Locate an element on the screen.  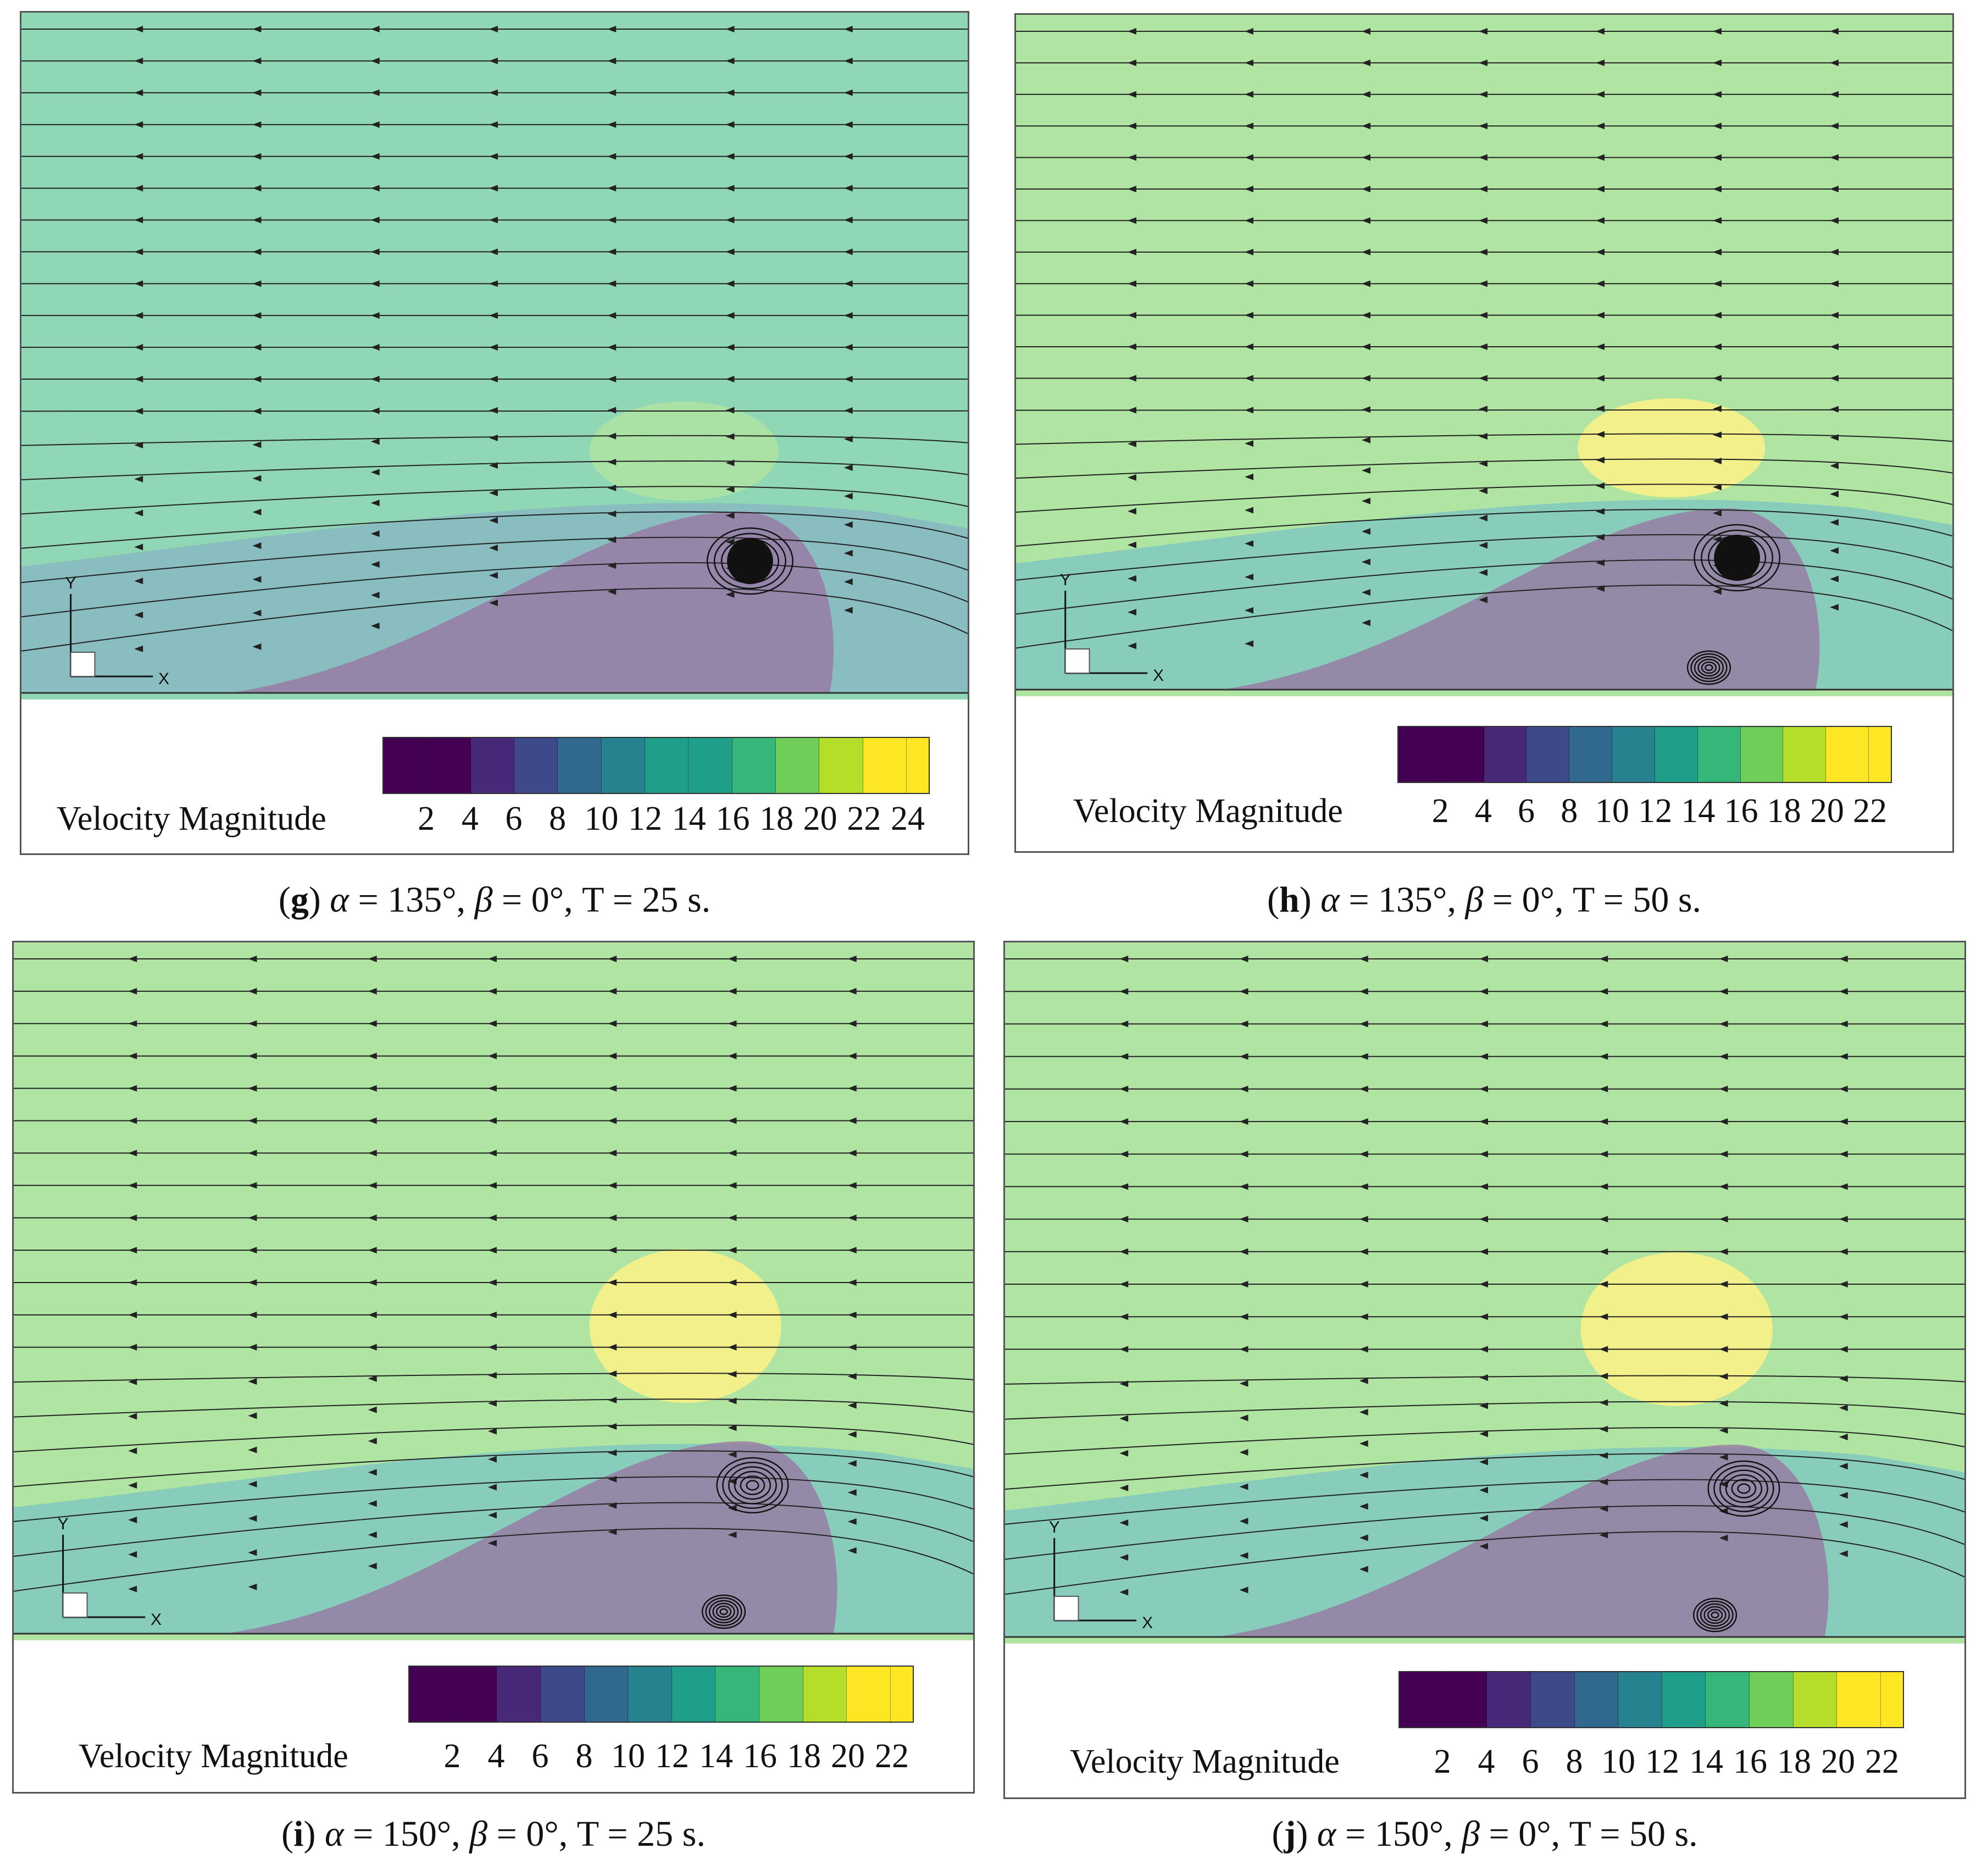
caption-i: (i) α = 150°, β = 0°, T = 25 s. is located at coordinates (494, 1834).